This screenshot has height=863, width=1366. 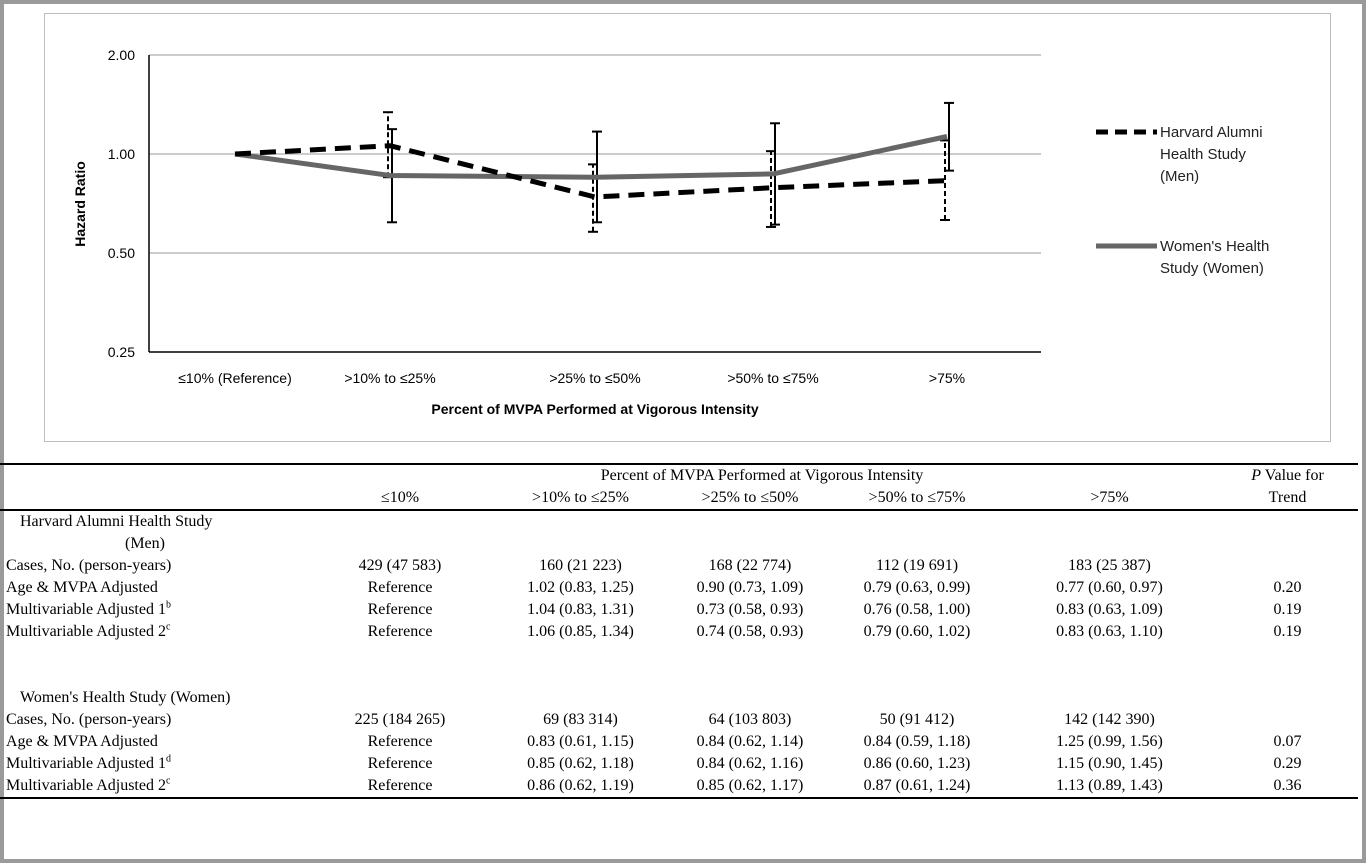 I want to click on p-header-1: P Value for, so click(x=1287, y=475).